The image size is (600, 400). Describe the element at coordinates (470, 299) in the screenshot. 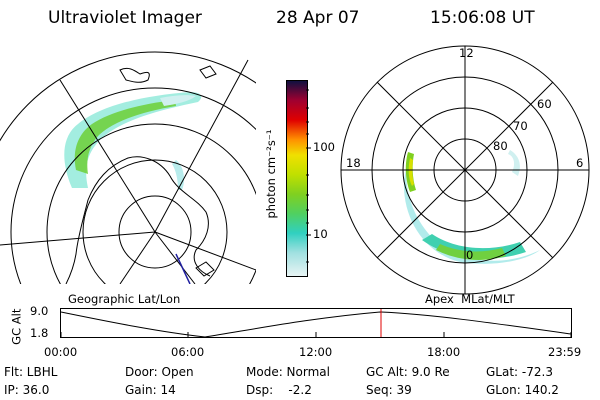

I see `magnetic-panel-label: Apex MLat/MLT` at that location.